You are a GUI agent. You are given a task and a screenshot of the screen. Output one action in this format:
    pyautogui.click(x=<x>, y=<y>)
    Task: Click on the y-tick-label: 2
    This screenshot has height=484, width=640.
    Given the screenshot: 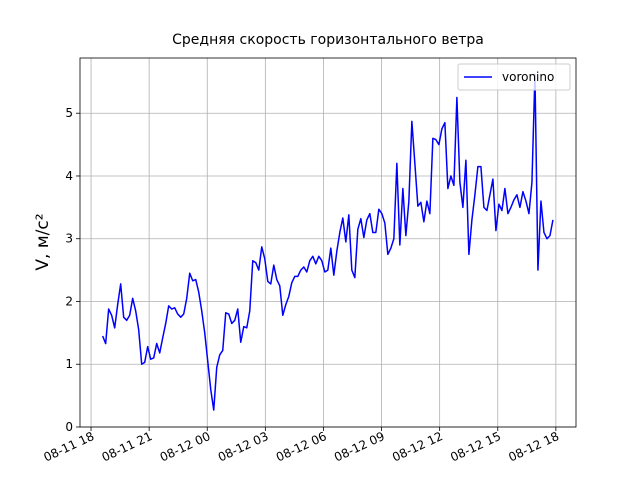 What is the action you would take?
    pyautogui.click(x=69, y=301)
    